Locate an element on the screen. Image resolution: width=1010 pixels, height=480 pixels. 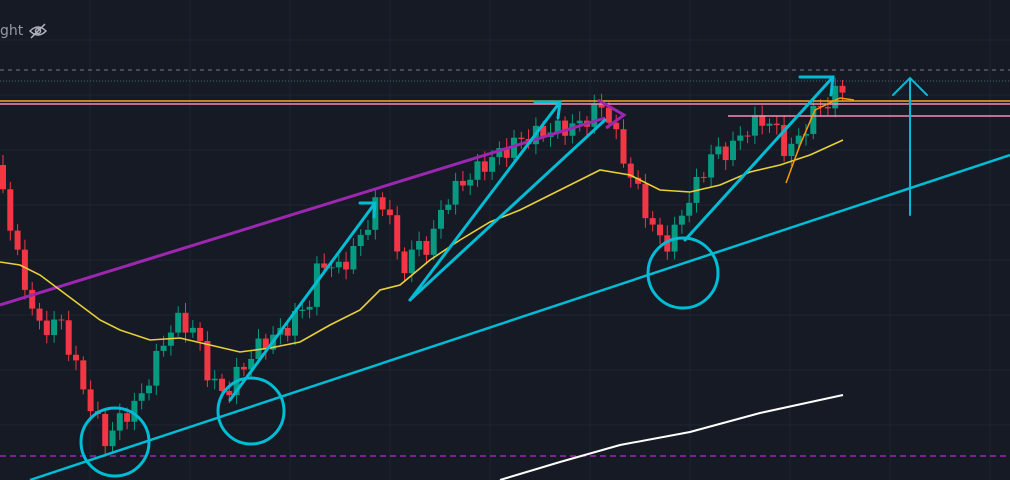
long-moving-average is located at coordinates (671, 437).